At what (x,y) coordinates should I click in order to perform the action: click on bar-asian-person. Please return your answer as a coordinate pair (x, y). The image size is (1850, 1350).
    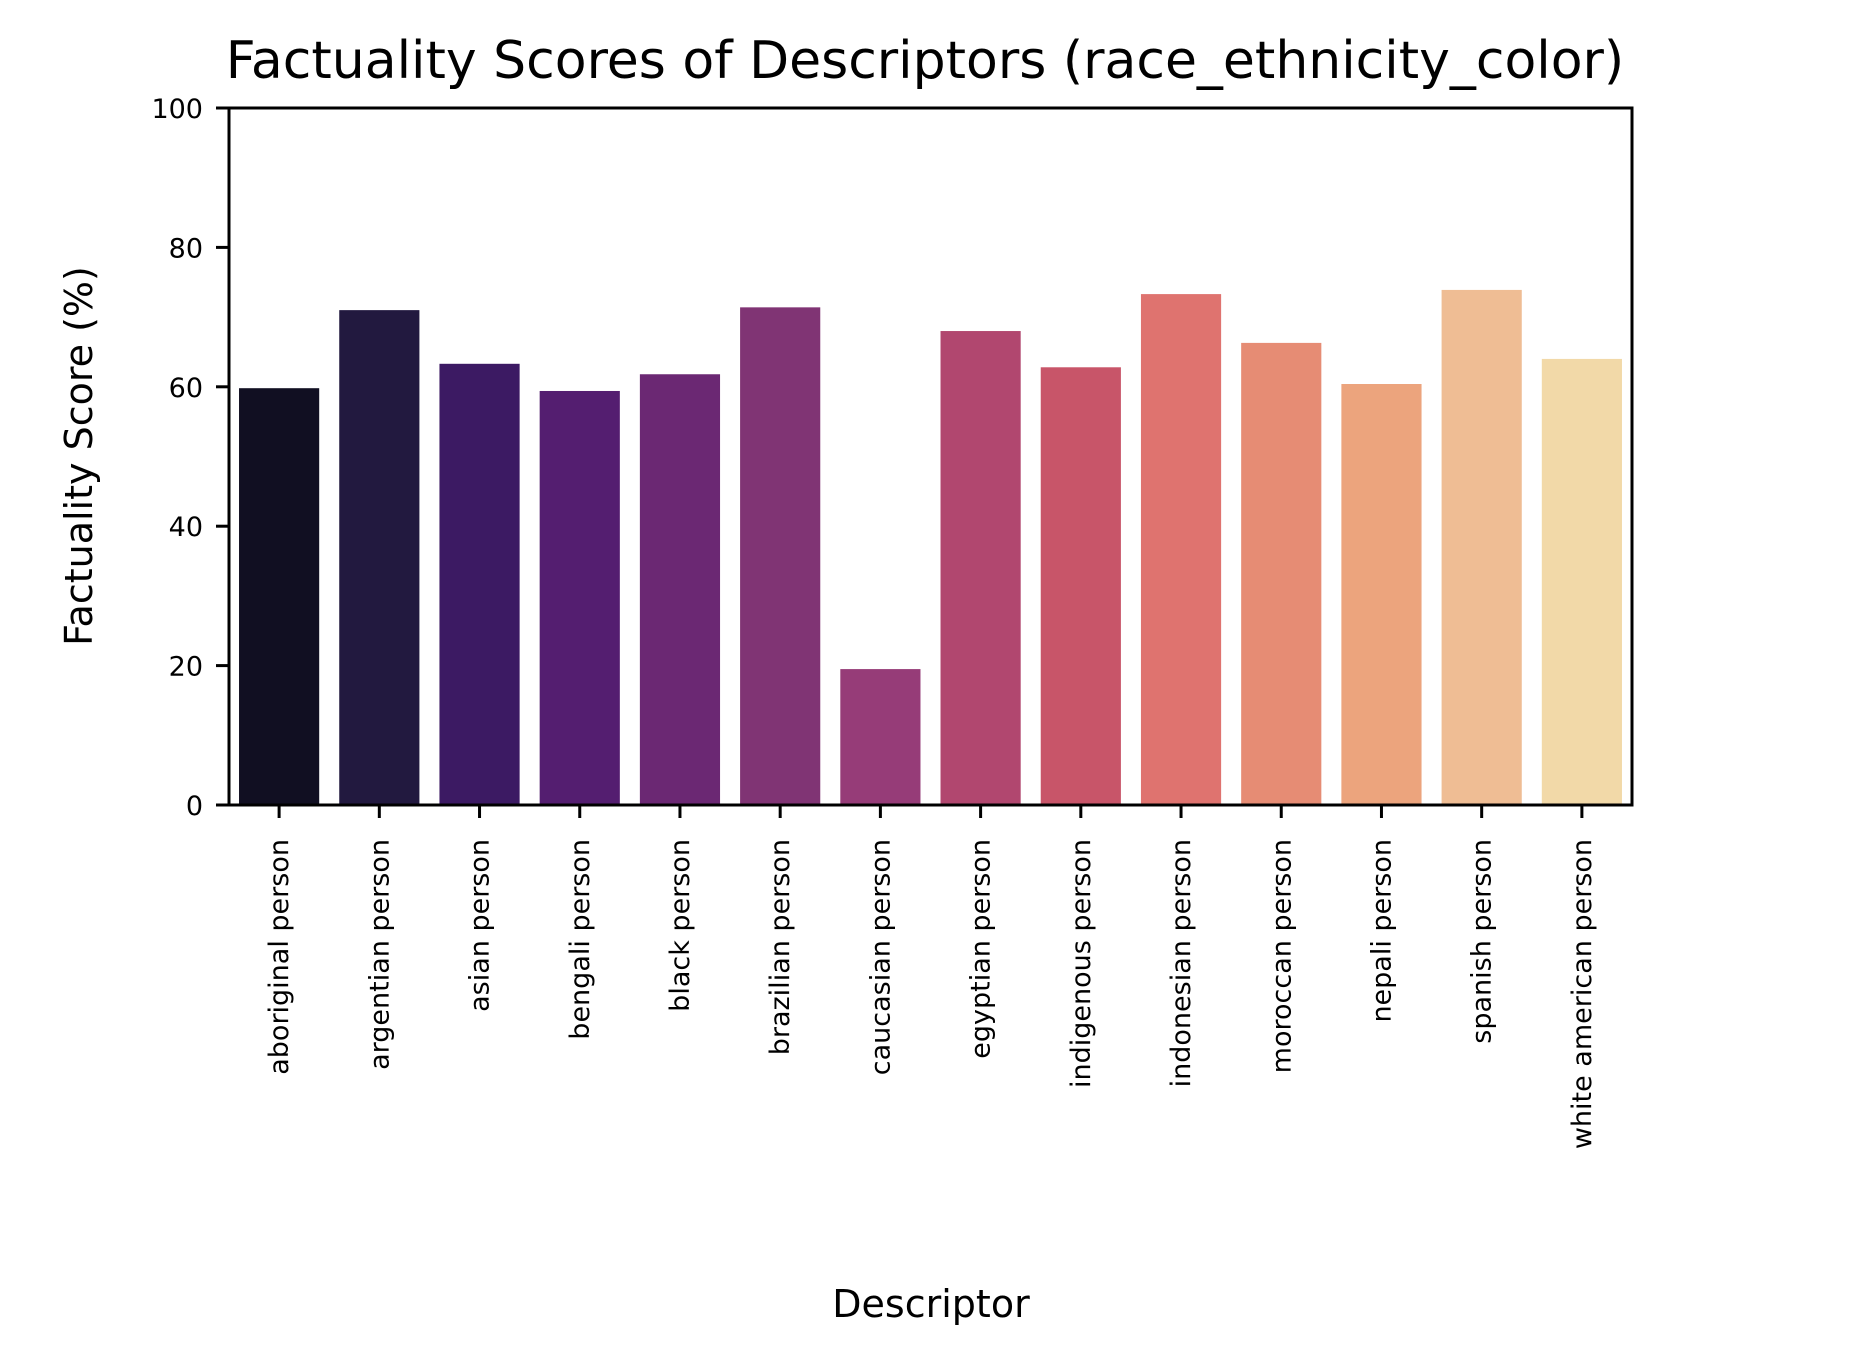
    Looking at the image, I should click on (479, 584).